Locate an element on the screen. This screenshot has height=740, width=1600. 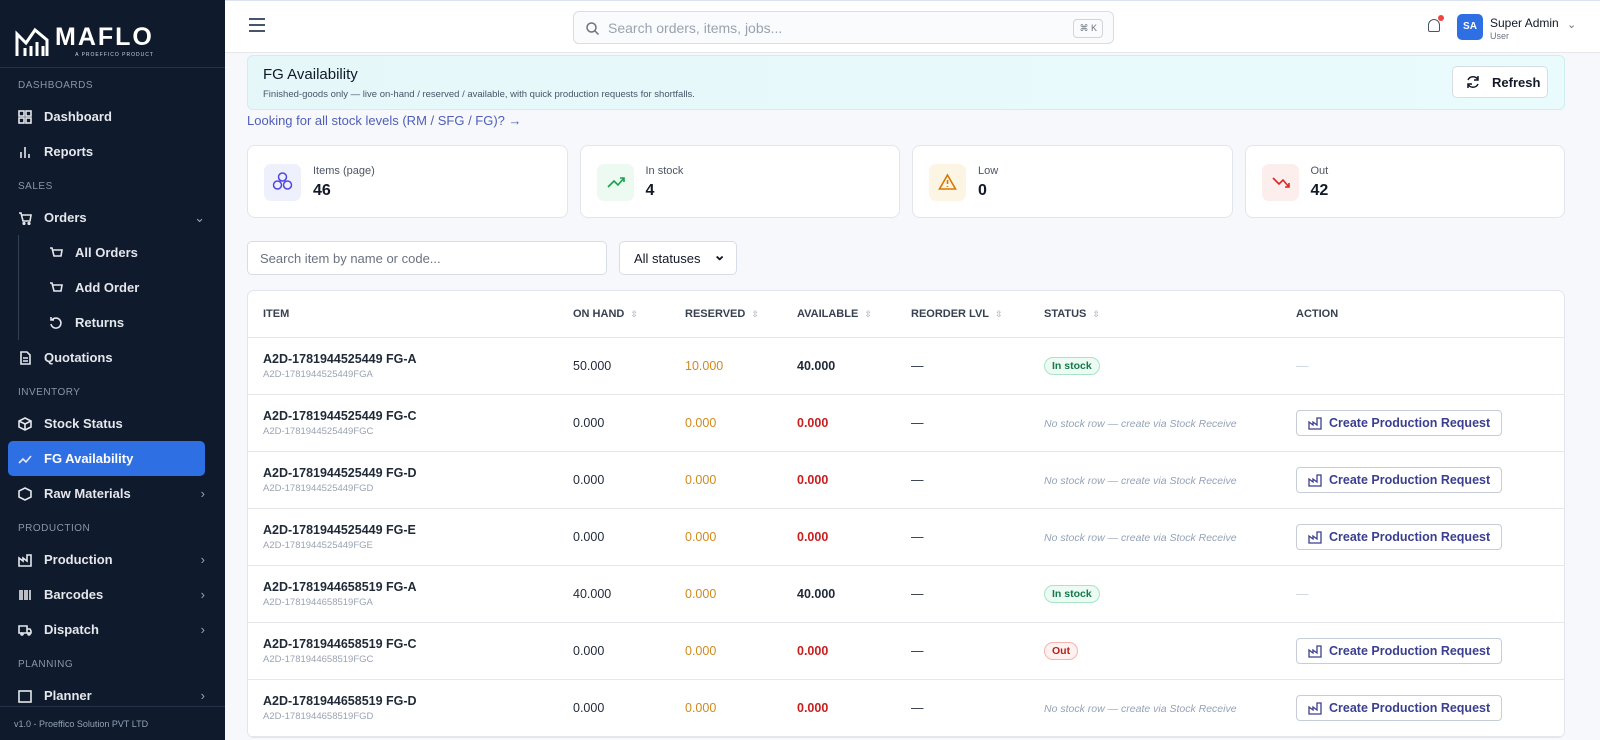
on-hand: 0.000 is located at coordinates (614, 537).